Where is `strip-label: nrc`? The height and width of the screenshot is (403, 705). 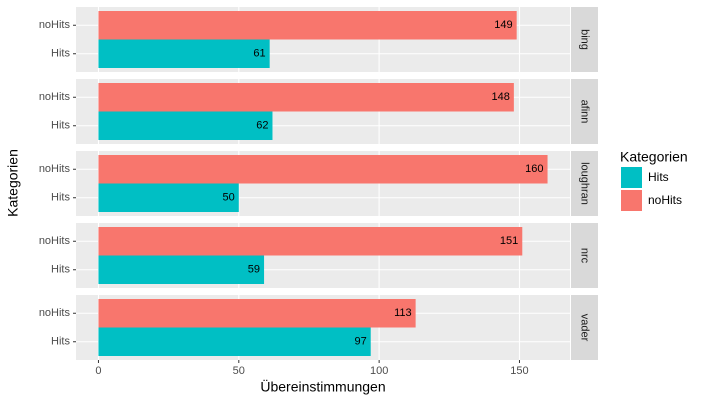
strip-label: nrc is located at coordinates (585, 256).